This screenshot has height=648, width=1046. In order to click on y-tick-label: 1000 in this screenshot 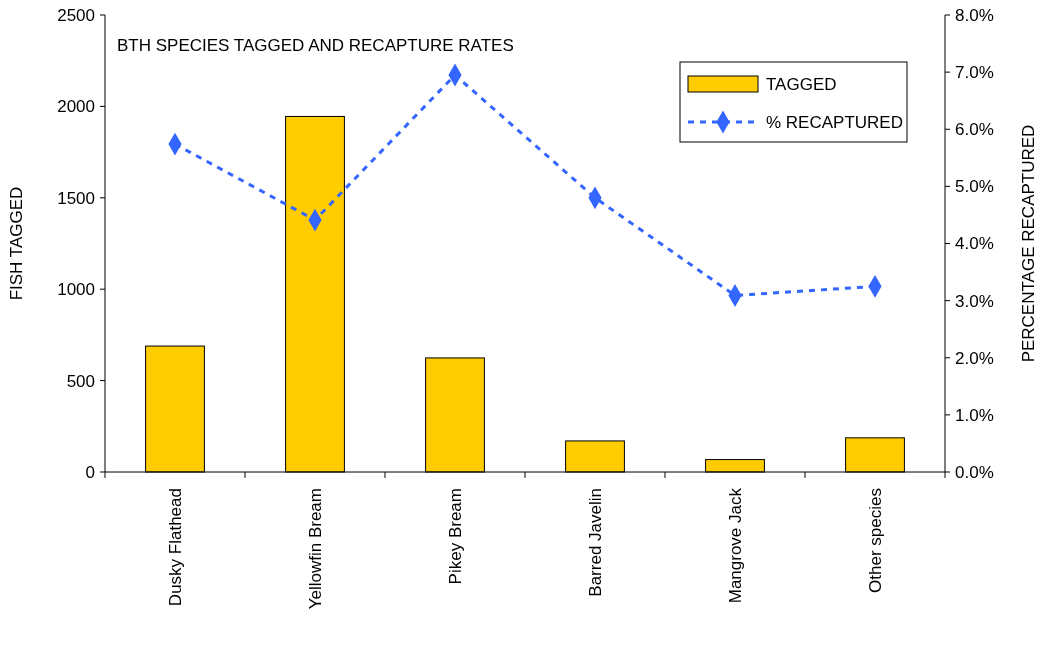, I will do `click(76, 290)`.